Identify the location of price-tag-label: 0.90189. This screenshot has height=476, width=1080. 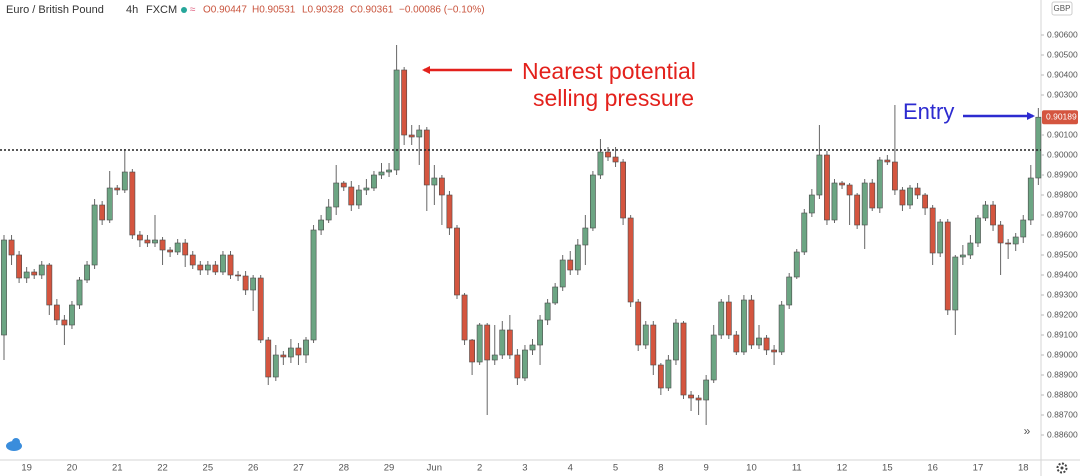
(1061, 116).